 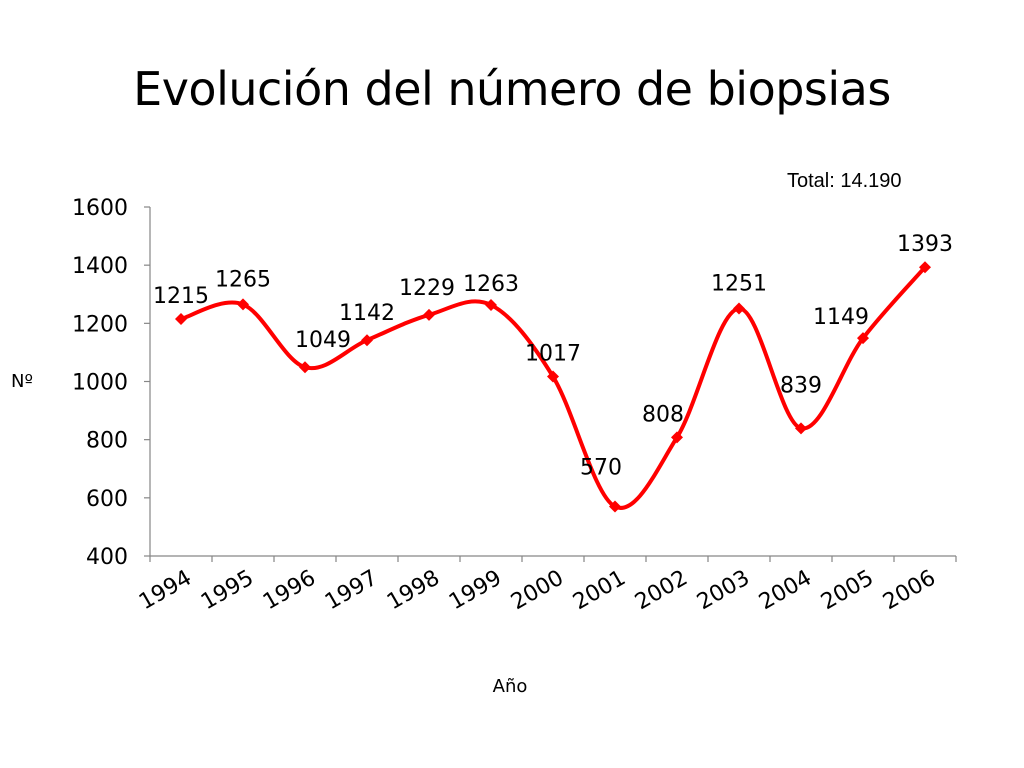 I want to click on x-tick-label: 1994, so click(x=165, y=591).